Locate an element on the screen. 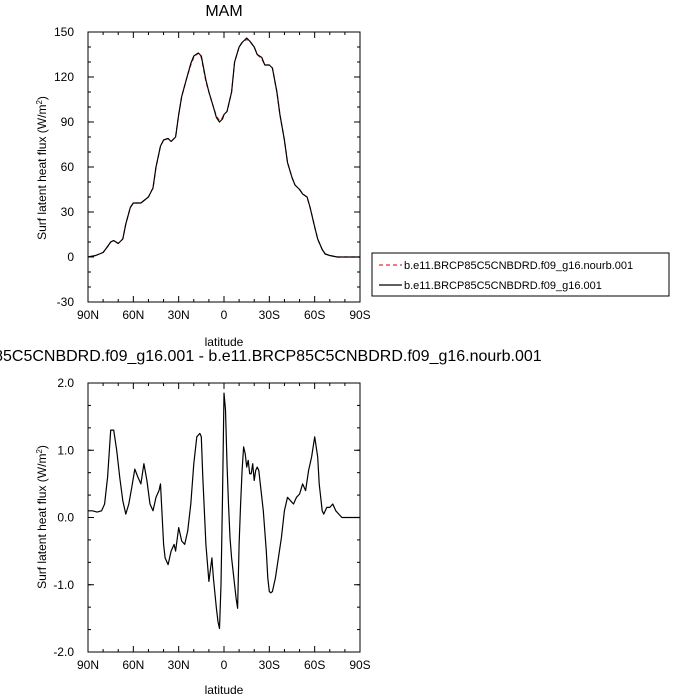  top-y-axis-label: Surf latent heat flux (W/m2) is located at coordinates (42, 168).